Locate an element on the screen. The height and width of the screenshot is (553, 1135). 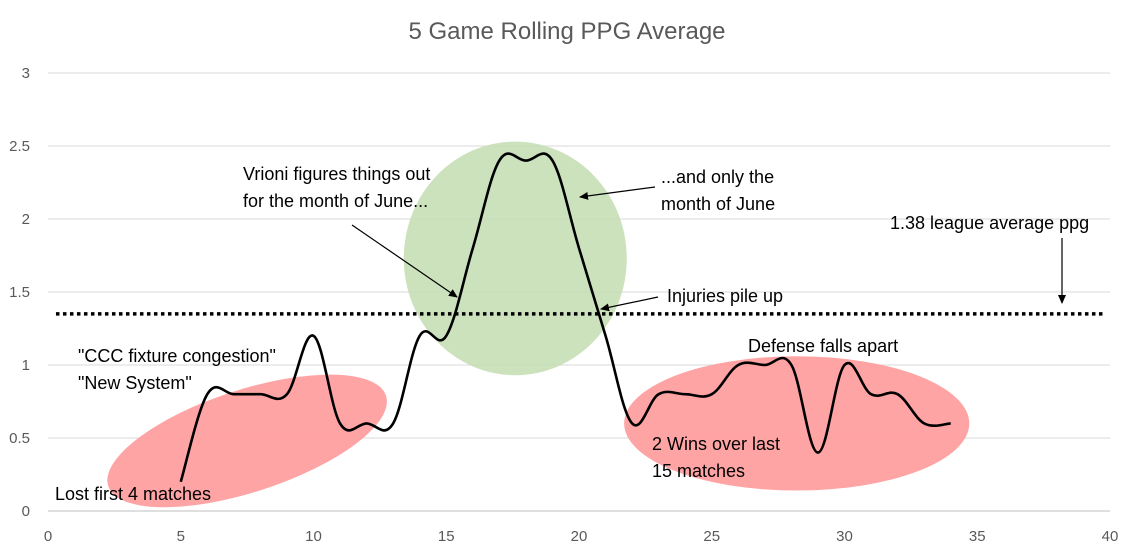
chart-title: 5 Game Rolling PPG Average is located at coordinates (566, 31).